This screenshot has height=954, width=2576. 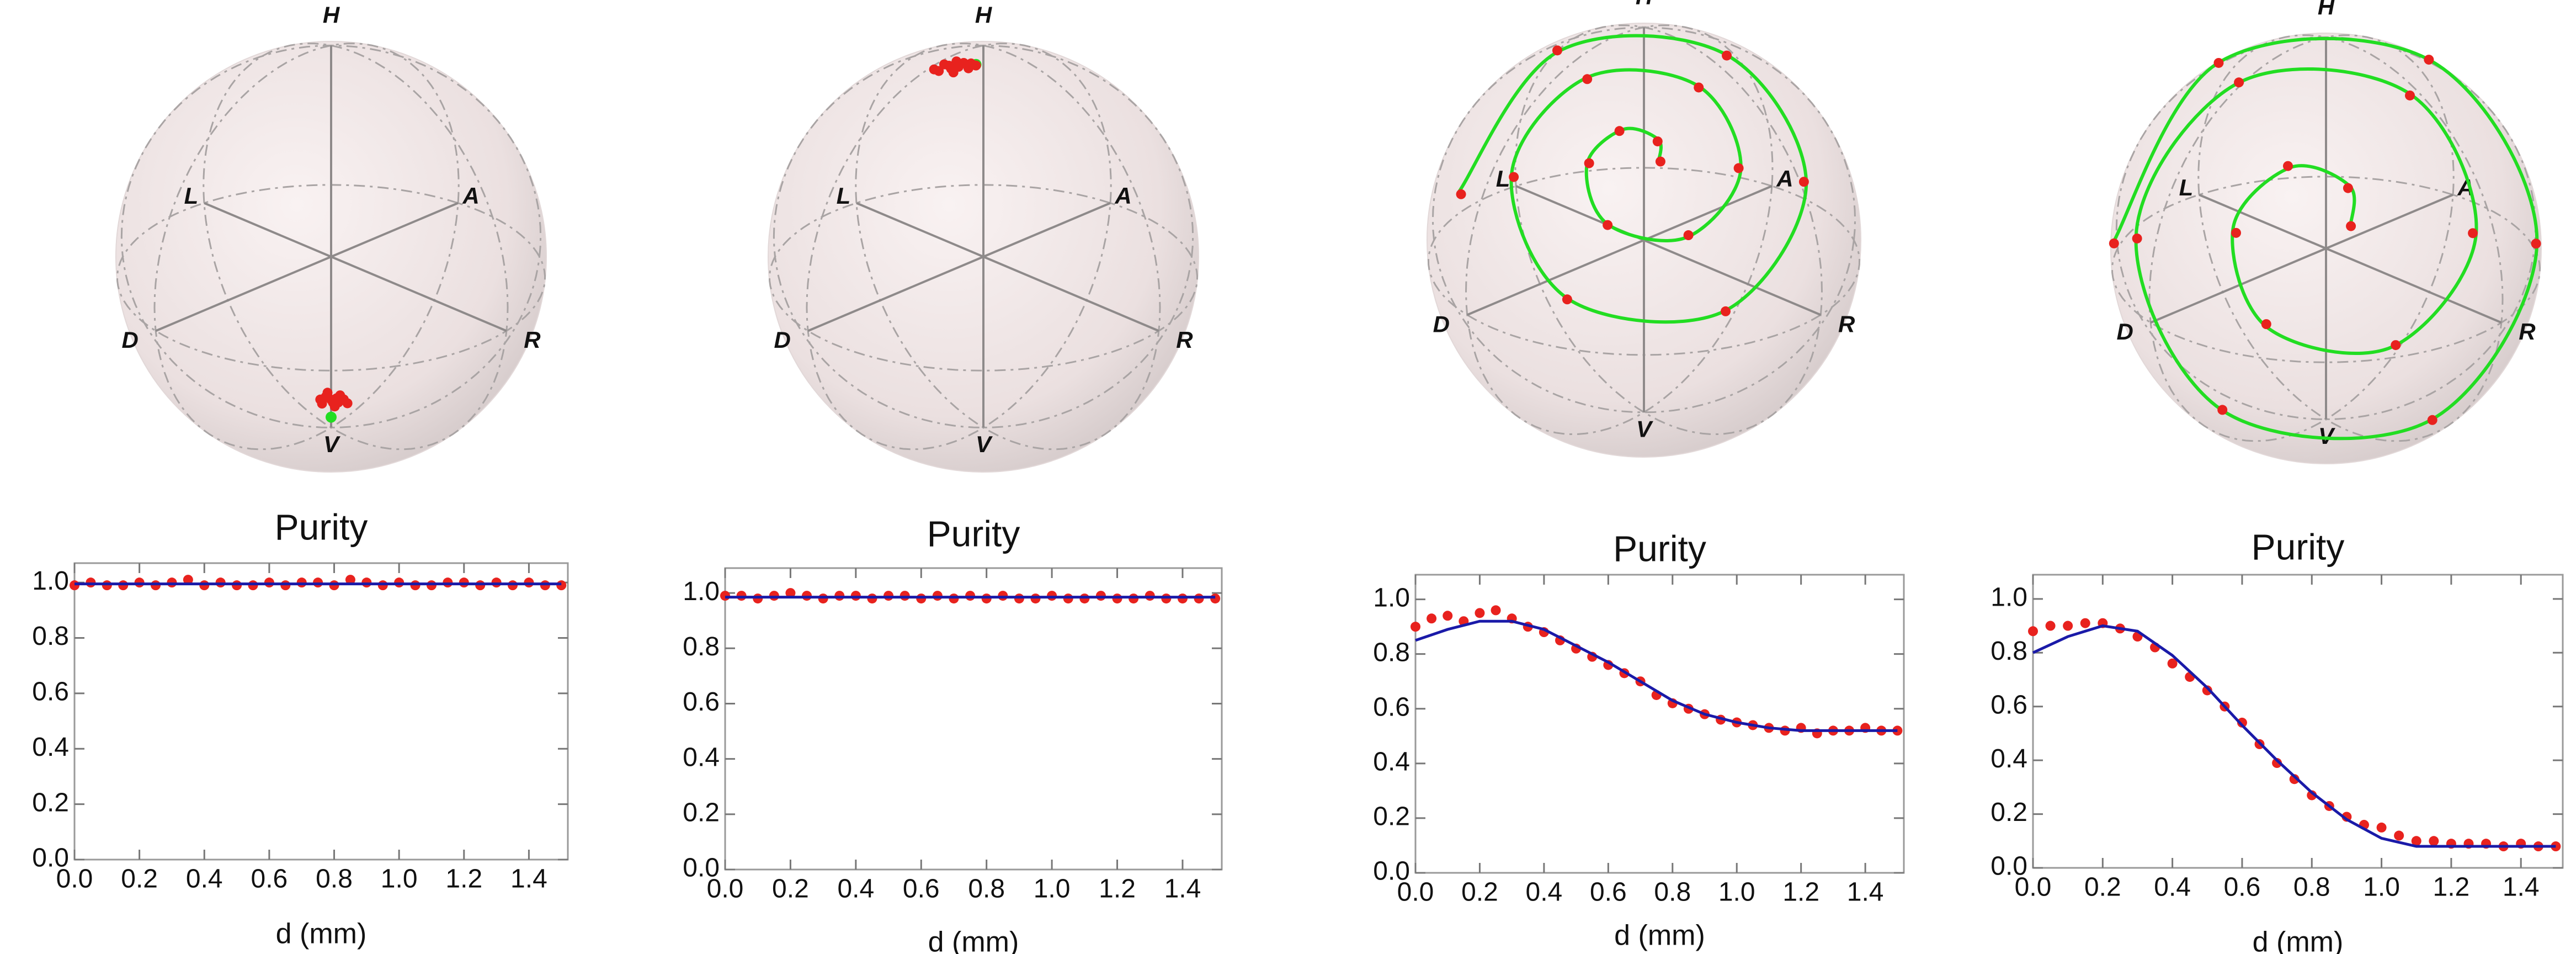 What do you see at coordinates (1052, 889) in the screenshot?
I see `x-tick-label: 1.0` at bounding box center [1052, 889].